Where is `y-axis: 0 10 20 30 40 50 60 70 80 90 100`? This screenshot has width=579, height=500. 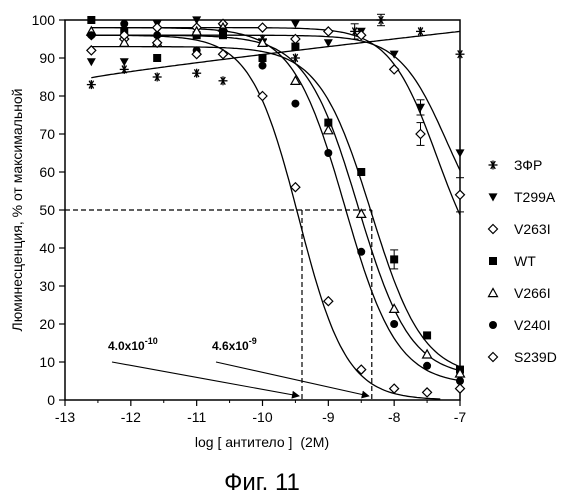 y-axis: 0 10 20 30 40 50 60 70 80 90 100 is located at coordinates (48, 210).